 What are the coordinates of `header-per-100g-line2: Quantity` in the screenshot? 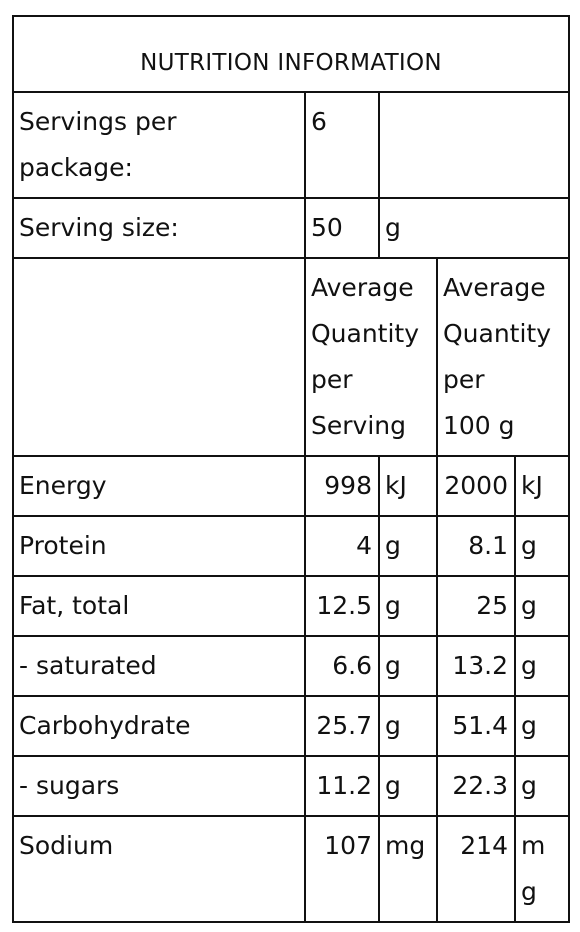 It's located at (497, 333).